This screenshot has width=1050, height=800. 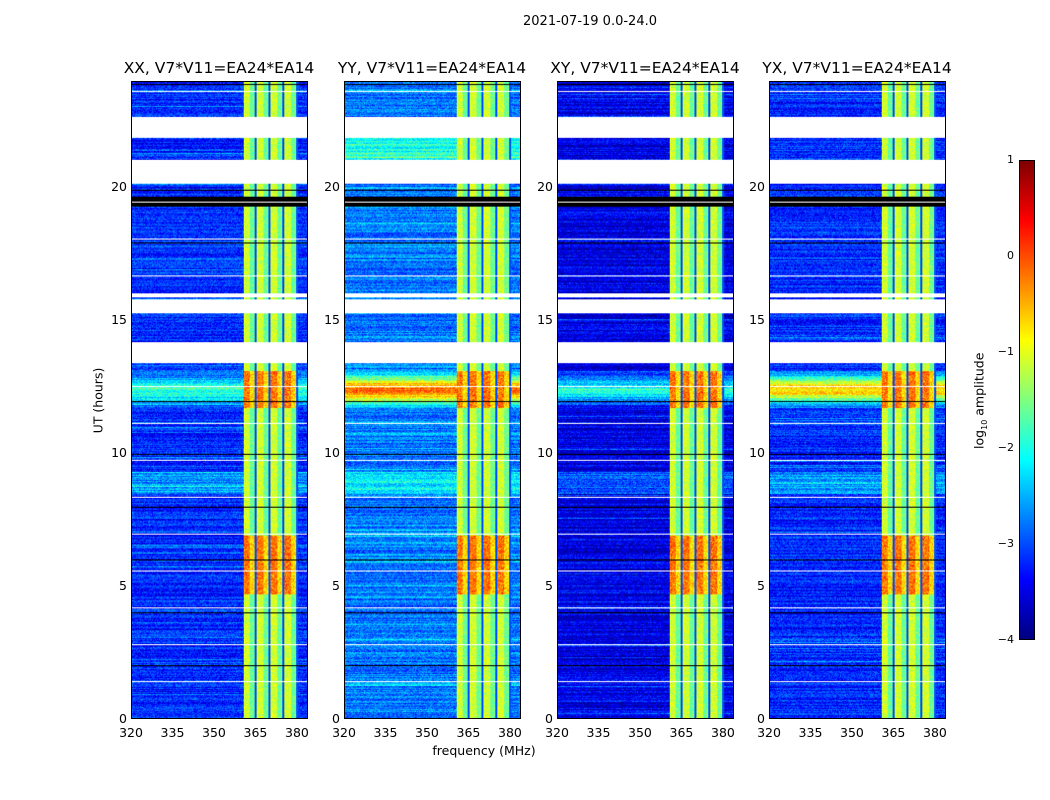 I want to click on x-axis-label: frequency (MHz), so click(x=484, y=750).